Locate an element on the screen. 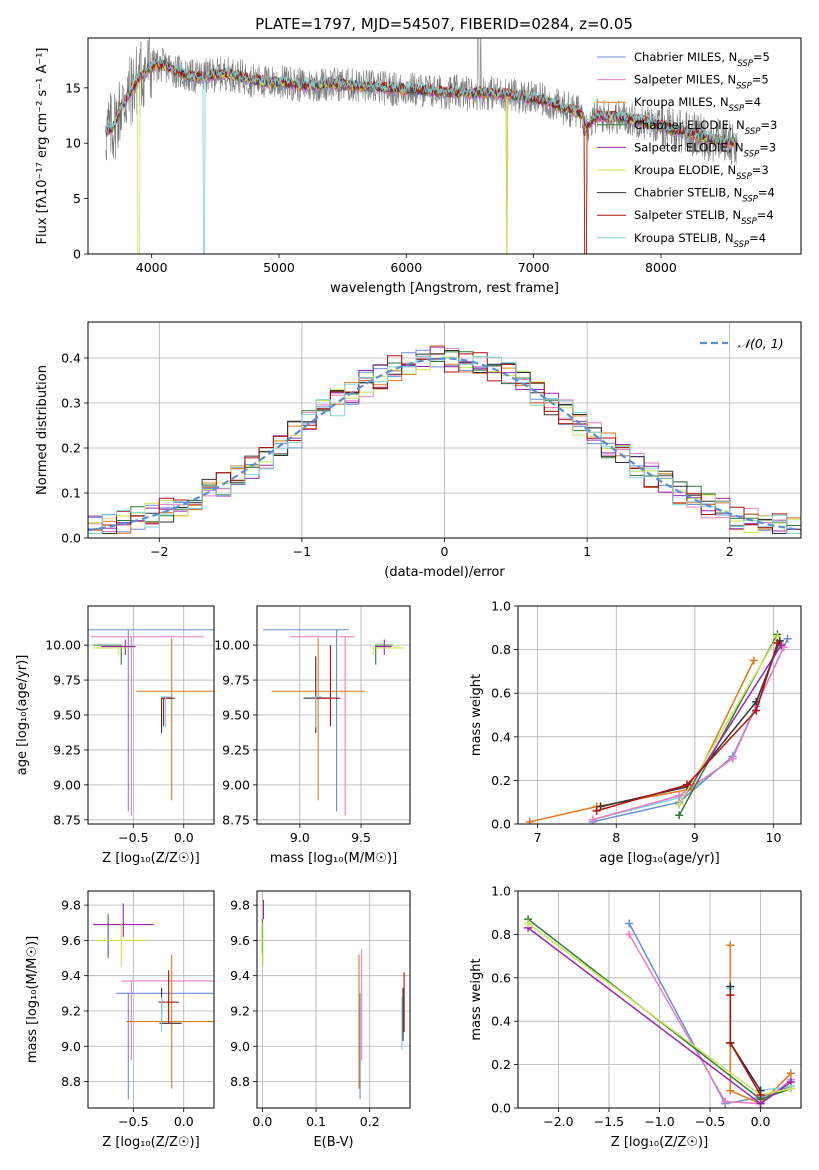  model-spectrum-line is located at coordinates (421, 155).